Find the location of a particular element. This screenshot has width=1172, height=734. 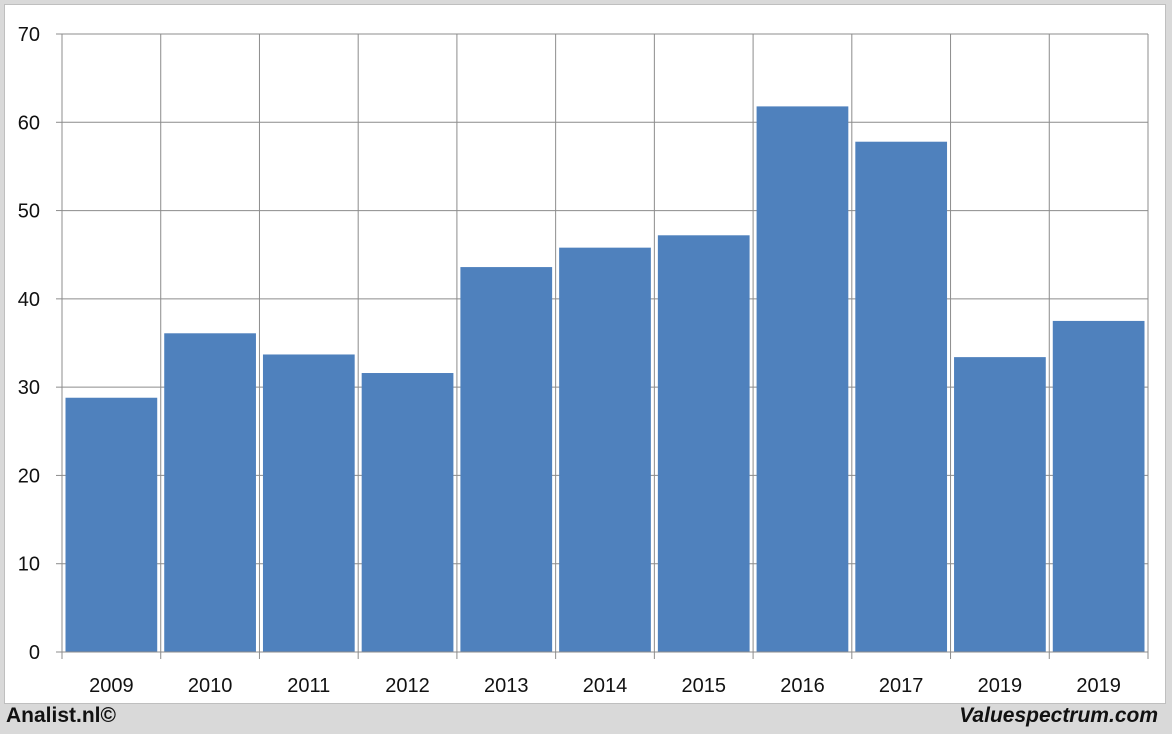

x-tick-label: 2011 is located at coordinates (308, 686).